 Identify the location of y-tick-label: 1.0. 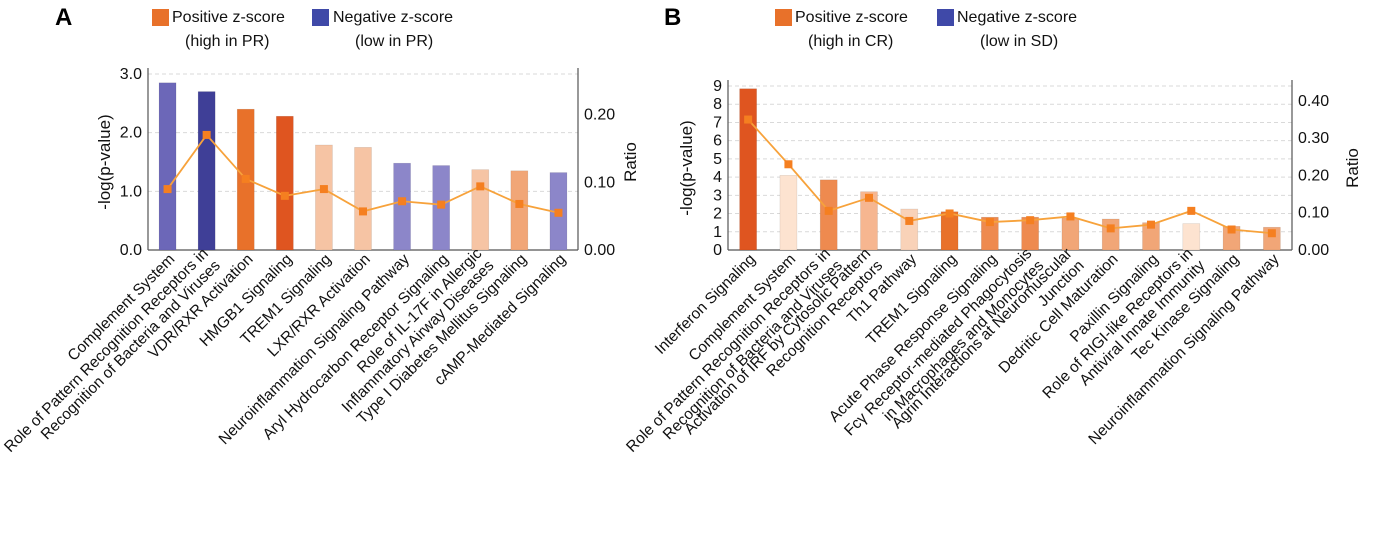
(131, 191).